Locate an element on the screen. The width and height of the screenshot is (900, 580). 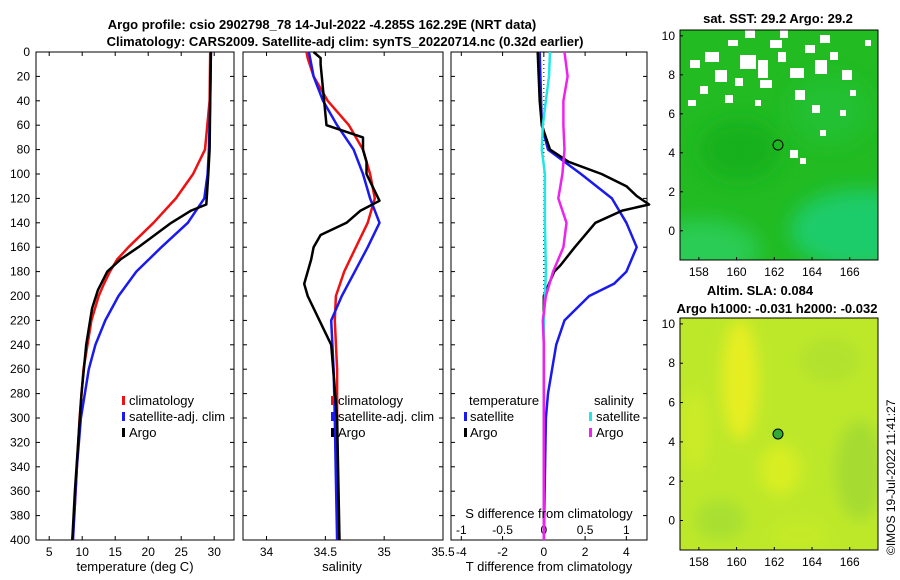
legend-header-salinity: salinity is located at coordinates (614, 400).